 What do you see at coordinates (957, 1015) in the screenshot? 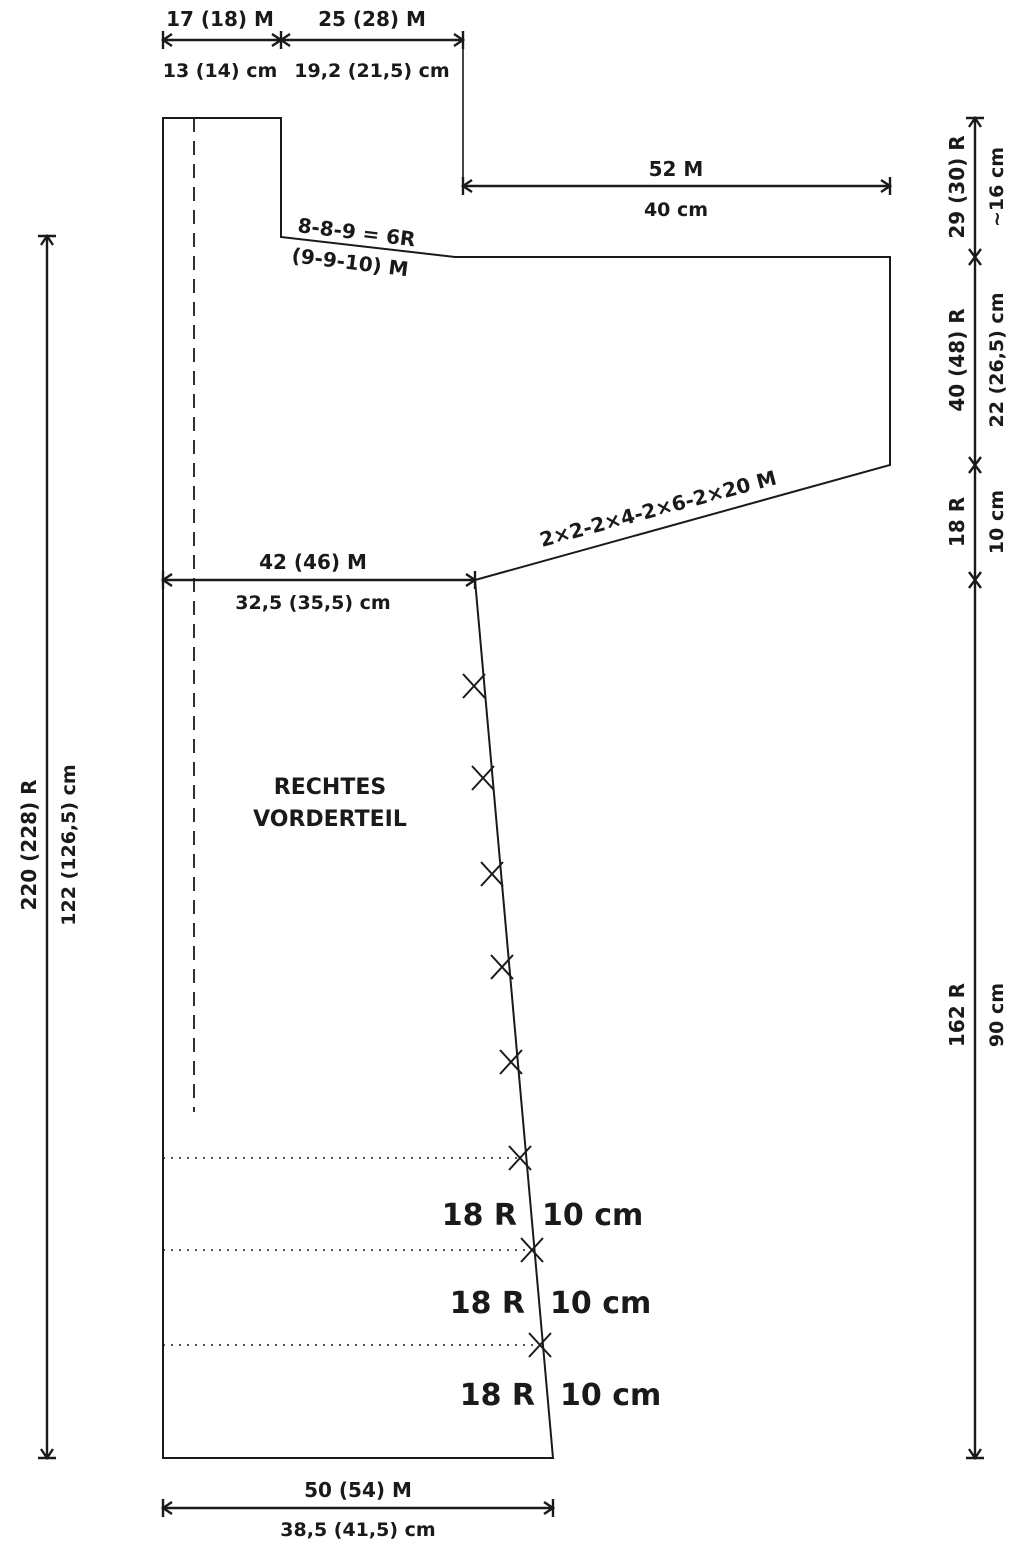
I see `seg4-rows: 162 R` at bounding box center [957, 1015].